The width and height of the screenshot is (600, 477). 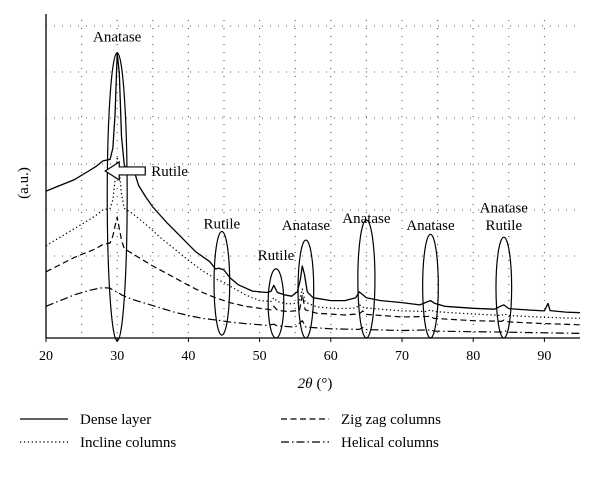 What do you see at coordinates (46, 356) in the screenshot?
I see `x-tick-label-0: 20` at bounding box center [46, 356].